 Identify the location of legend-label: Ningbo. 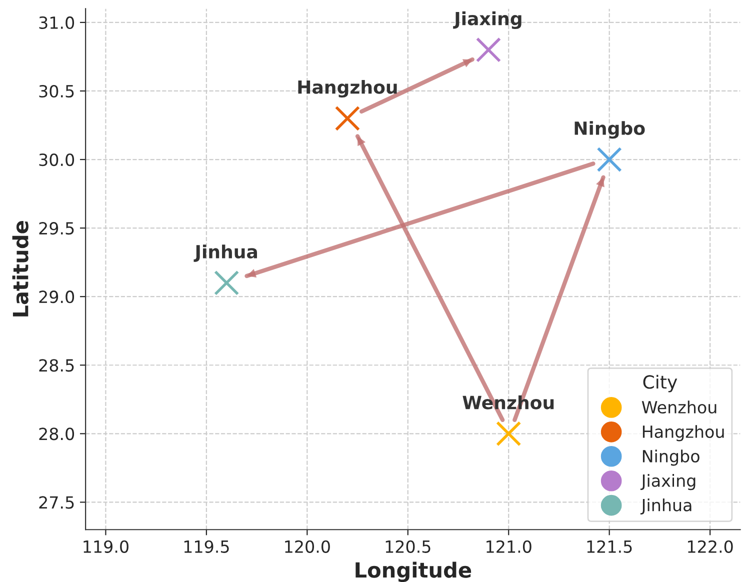
(671, 458).